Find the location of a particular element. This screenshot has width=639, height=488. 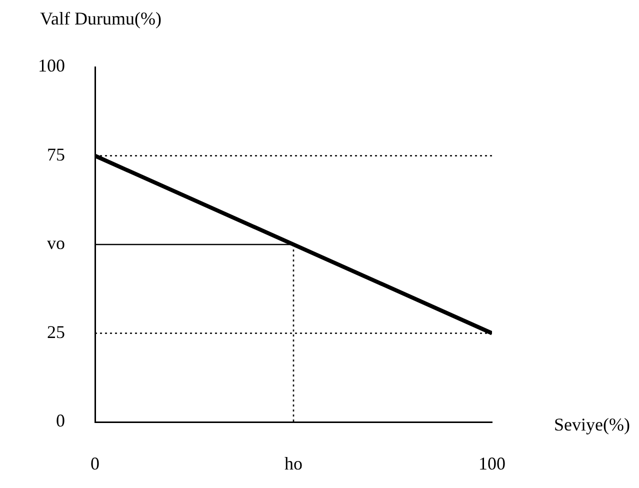

x-axis-title: Seviye(%) is located at coordinates (592, 424).